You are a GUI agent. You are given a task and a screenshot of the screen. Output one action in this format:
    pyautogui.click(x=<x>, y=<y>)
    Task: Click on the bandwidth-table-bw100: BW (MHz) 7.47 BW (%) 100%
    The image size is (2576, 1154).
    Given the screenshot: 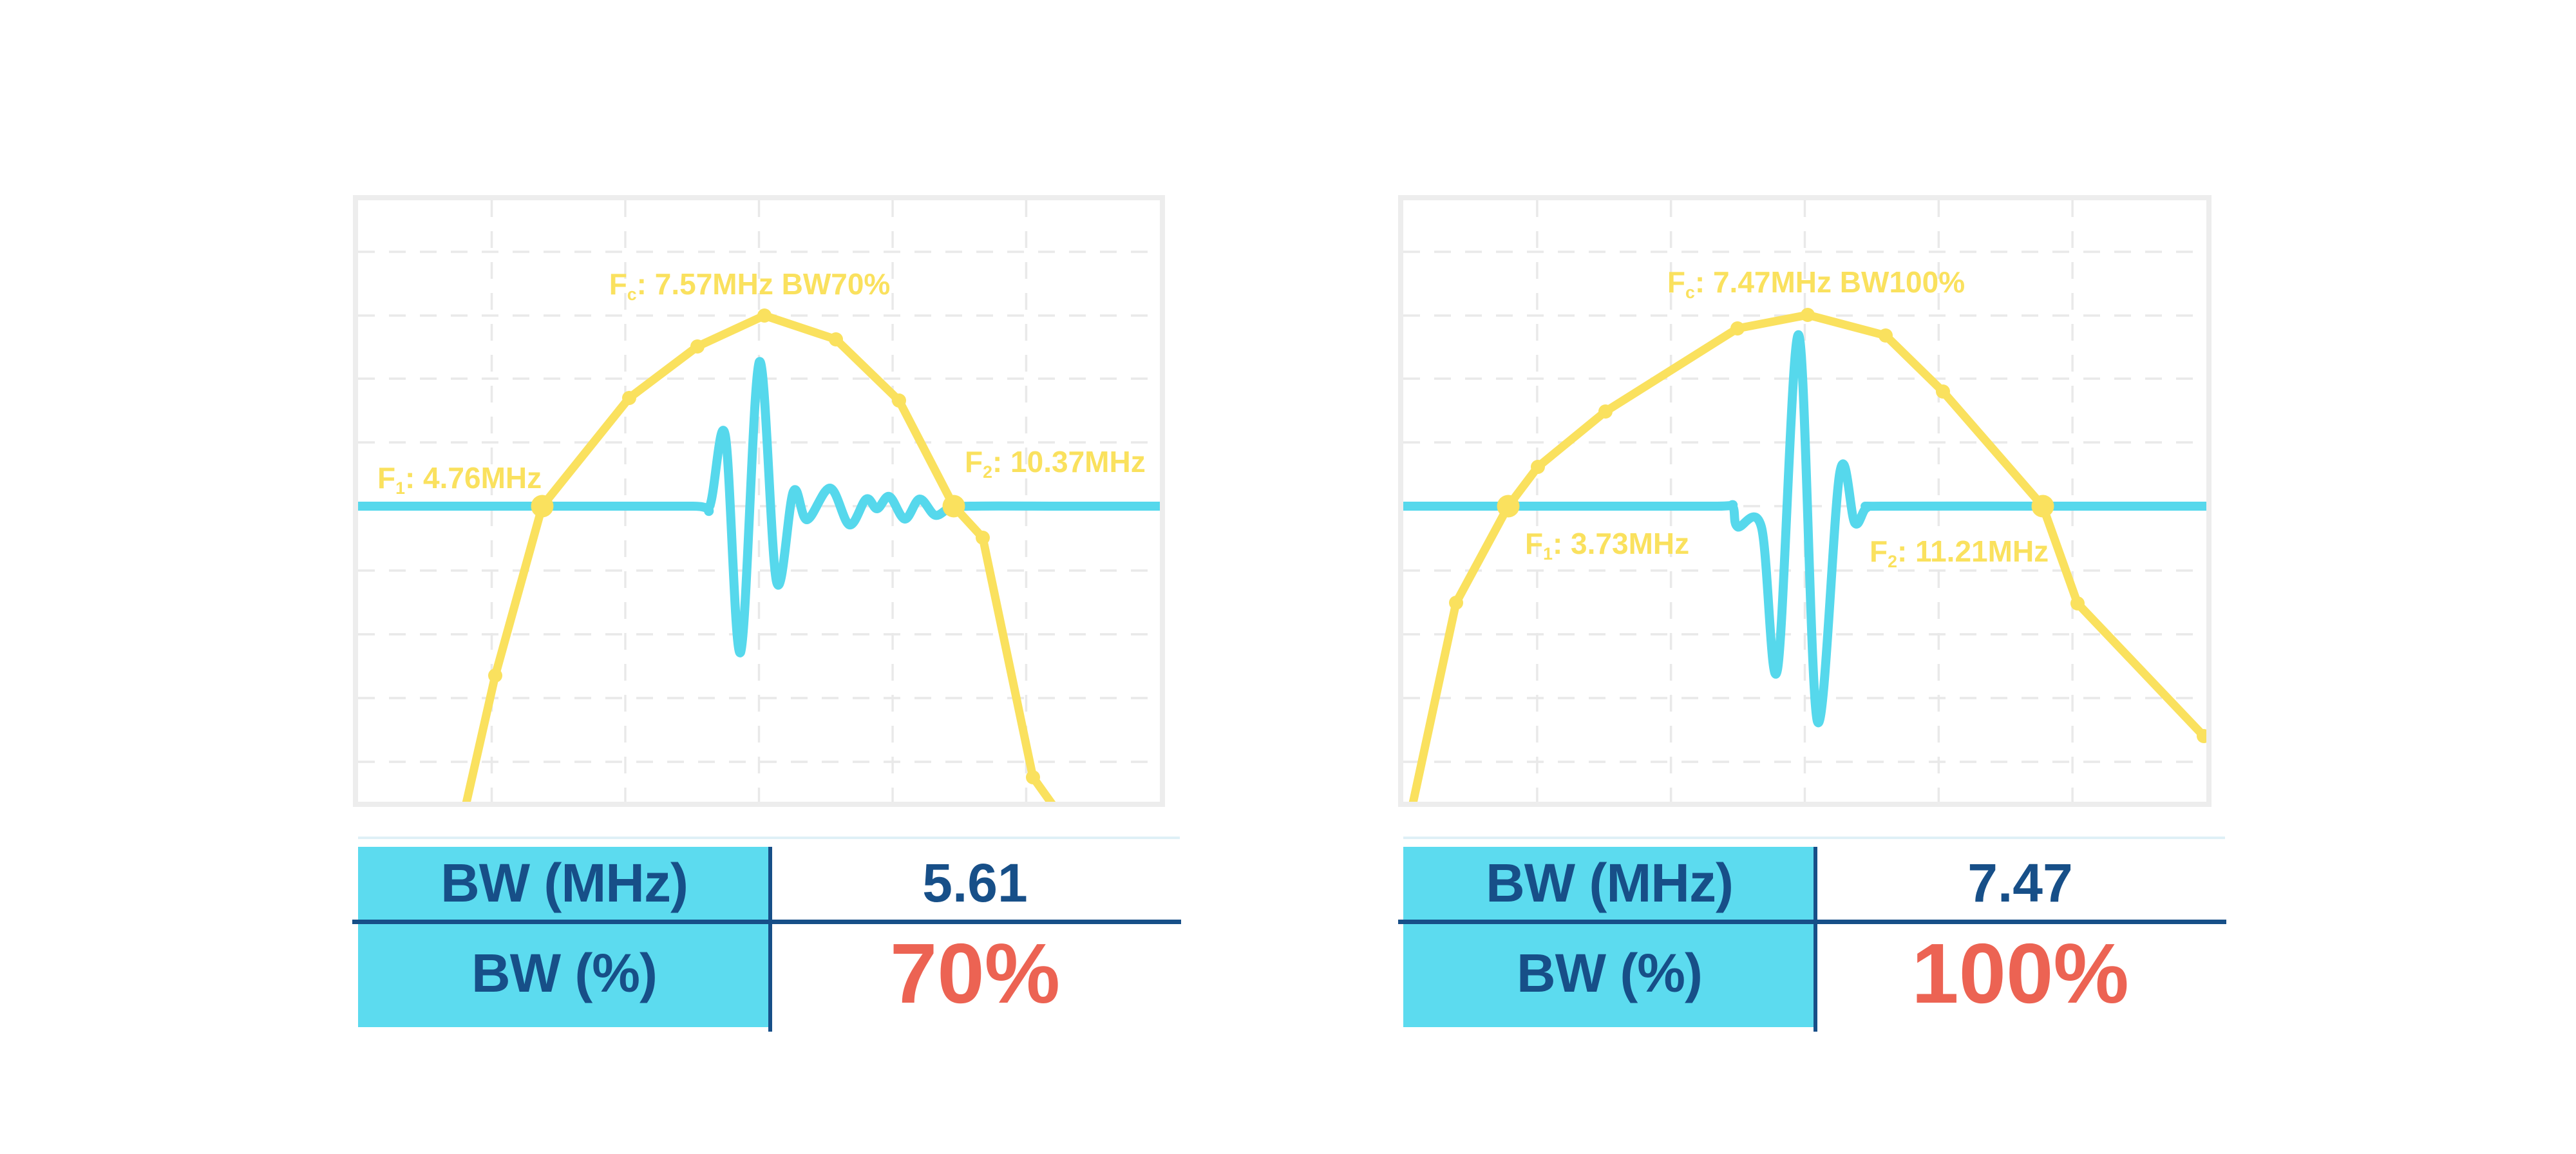 What is the action you would take?
    pyautogui.click(x=1812, y=935)
    